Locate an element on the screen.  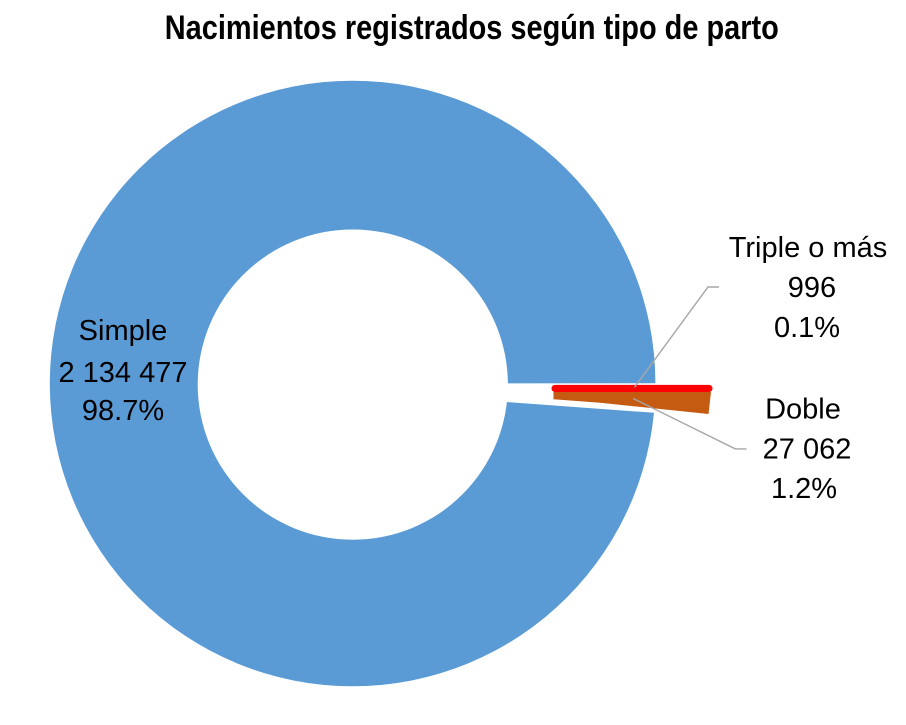
svg-text: 98.7% is located at coordinates (123, 411).